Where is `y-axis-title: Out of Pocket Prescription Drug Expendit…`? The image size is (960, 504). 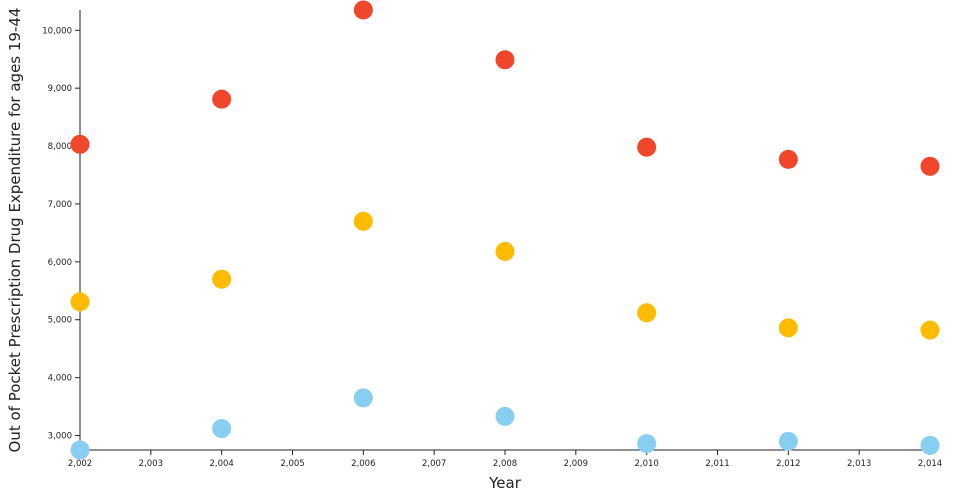 y-axis-title: Out of Pocket Prescription Drug Expendit… is located at coordinates (15, 230).